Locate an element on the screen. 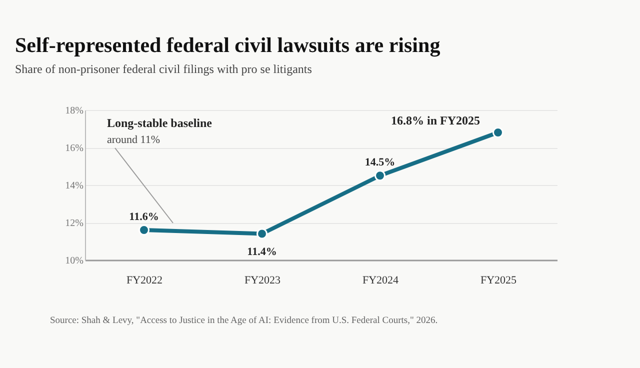 This screenshot has height=368, width=640. y-tick-label: 16% is located at coordinates (74, 148).